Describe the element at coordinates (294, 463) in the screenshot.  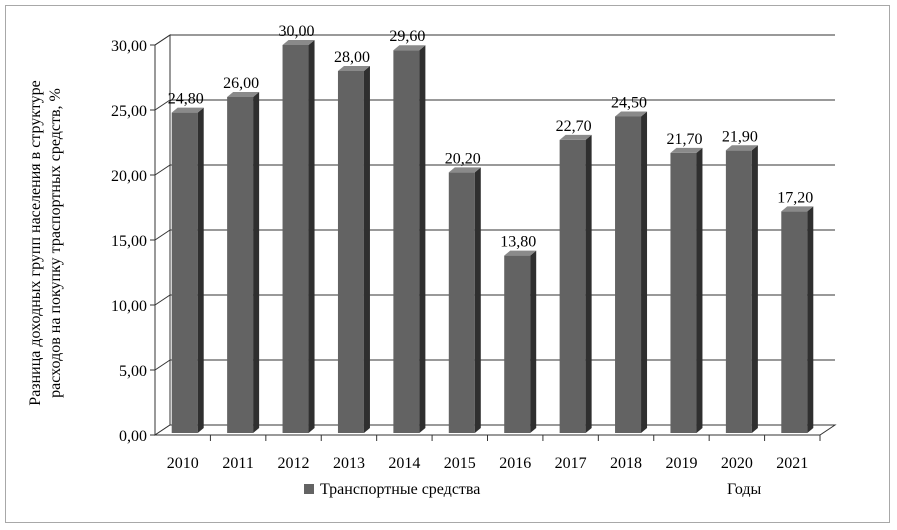
I see `x-tick-label: 2012` at that location.